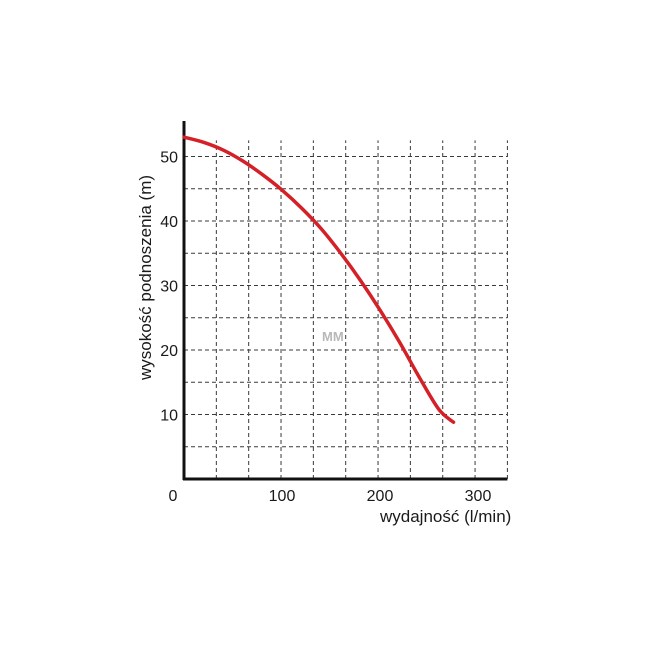 This screenshot has height=672, width=672. I want to click on x-tick-label: 100, so click(282, 496).